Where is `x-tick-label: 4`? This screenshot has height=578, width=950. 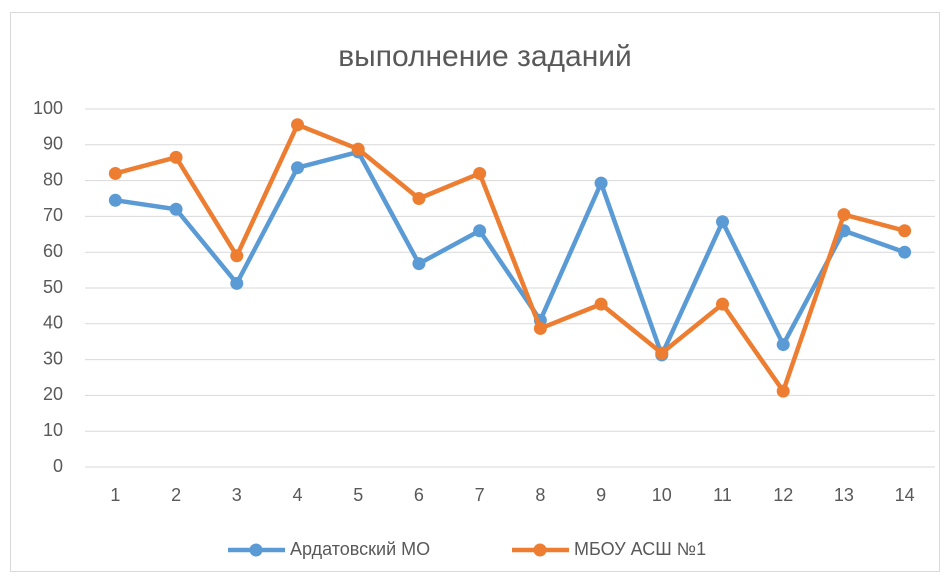 x-tick-label: 4 is located at coordinates (297, 495).